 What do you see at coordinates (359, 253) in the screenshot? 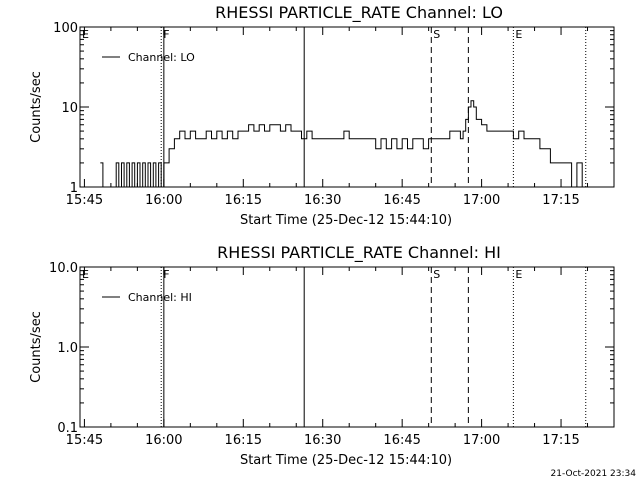
I see `chart-title: RHESSI PARTICLE_RATE Channel: HI` at bounding box center [359, 253].